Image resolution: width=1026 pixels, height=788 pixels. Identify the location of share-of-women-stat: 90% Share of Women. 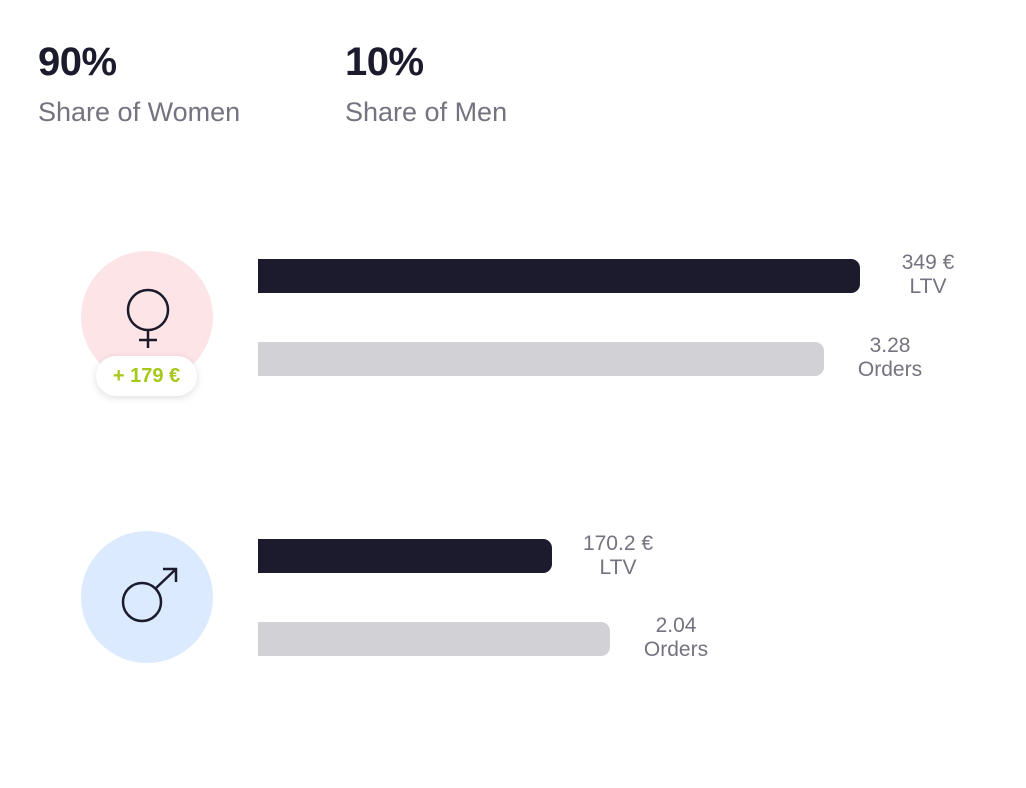
(139, 83).